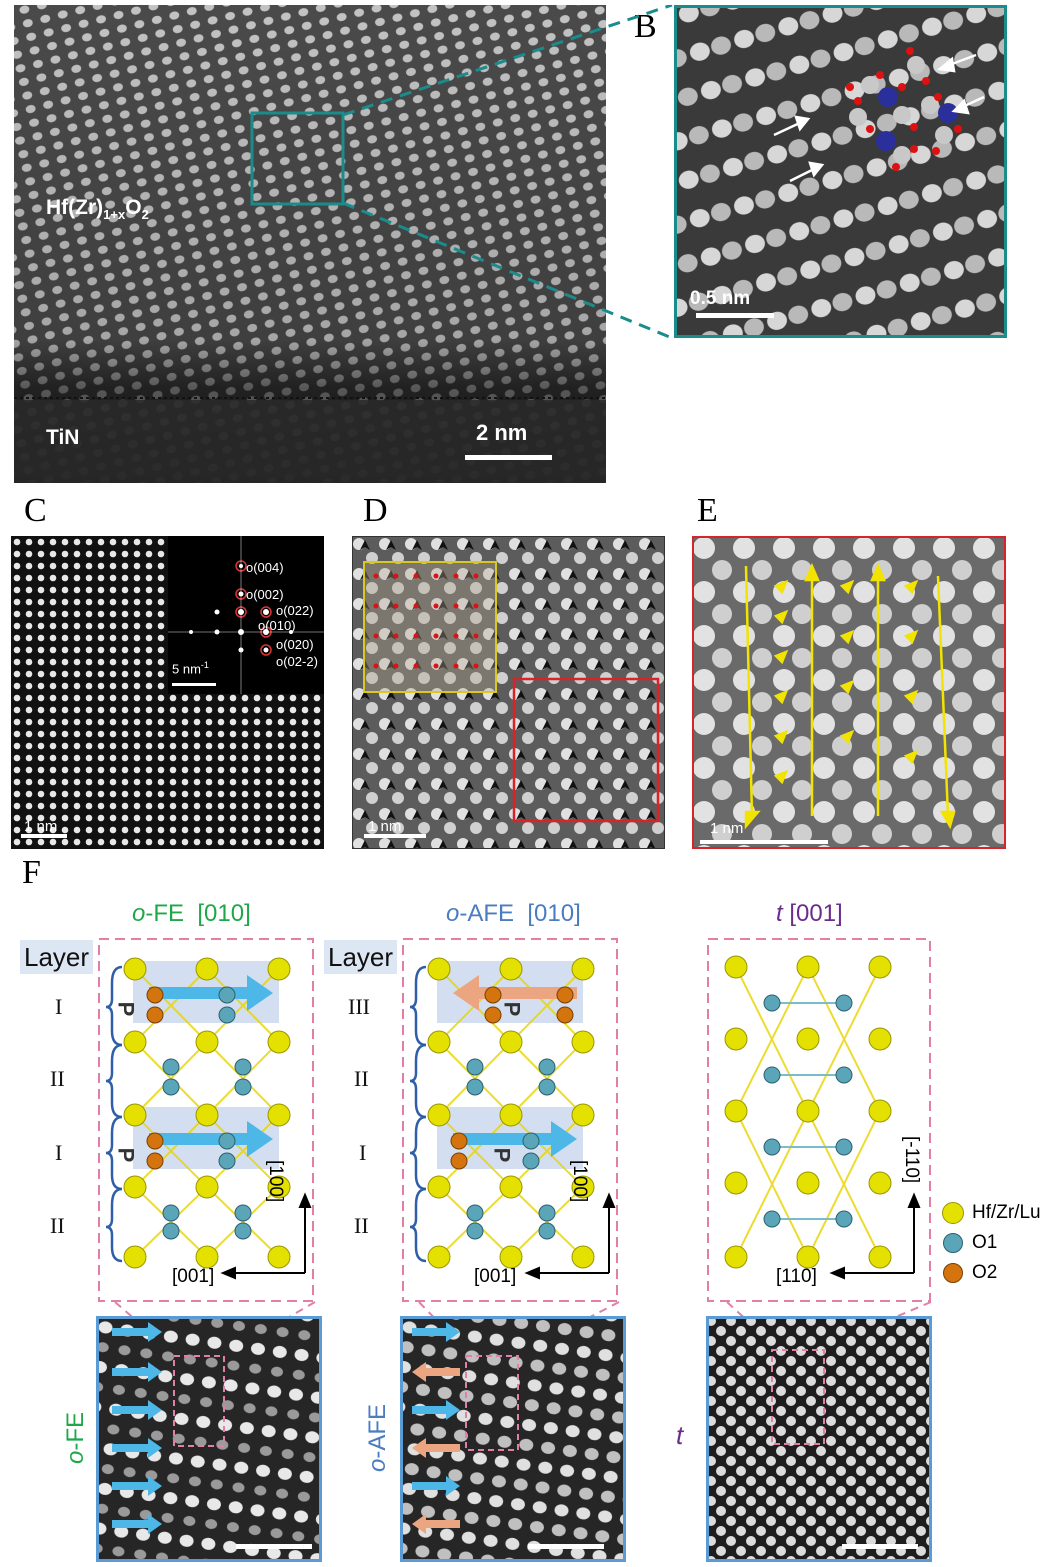 The width and height of the screenshot is (1063, 1567). I want to click on fft-spot-label: o(022), so click(295, 610).